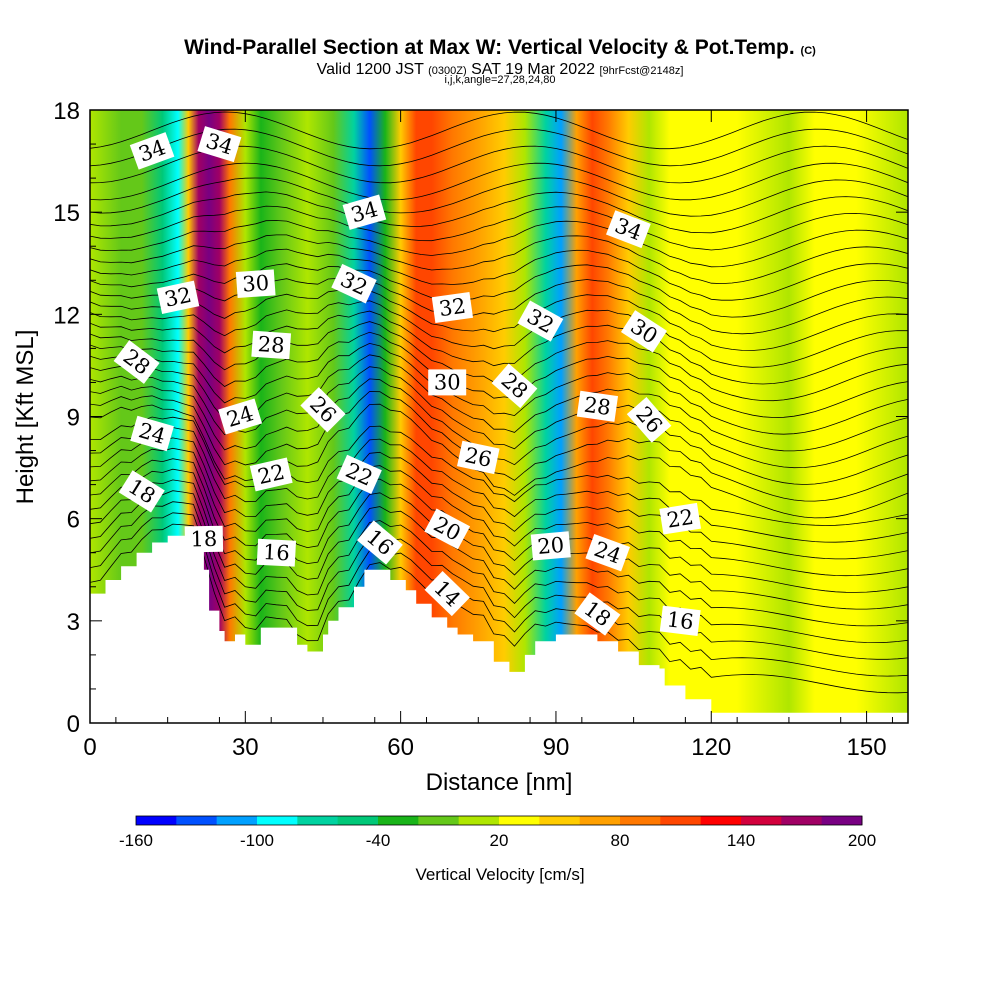 The image size is (1000, 1000). I want to click on contour-label-text: 16, so click(276, 552).